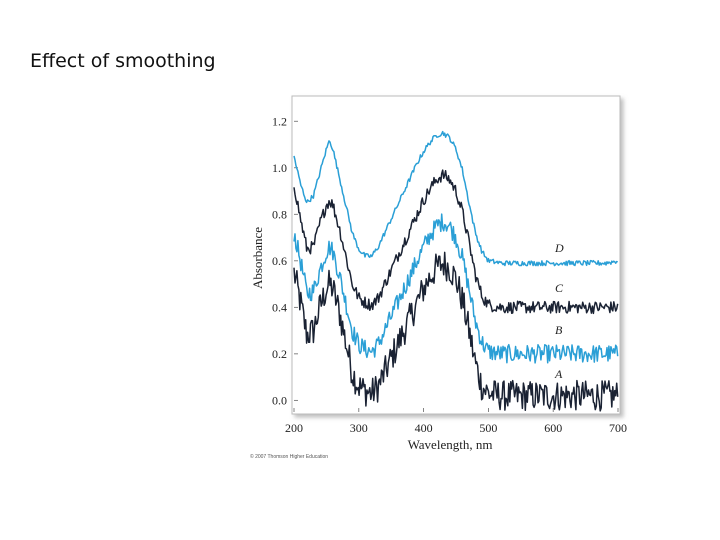 The image size is (720, 540). I want to click on y-axis: 0.0 0.2 0.4 0.6 0.8 1.0 1.2, so click(285, 260).